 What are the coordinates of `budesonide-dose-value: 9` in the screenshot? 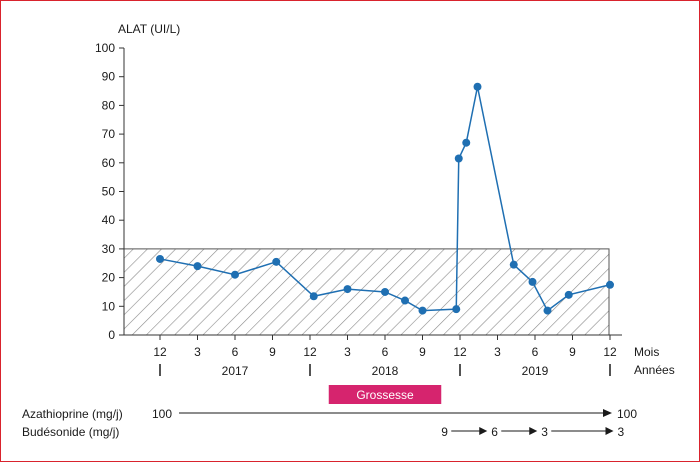 It's located at (444, 432).